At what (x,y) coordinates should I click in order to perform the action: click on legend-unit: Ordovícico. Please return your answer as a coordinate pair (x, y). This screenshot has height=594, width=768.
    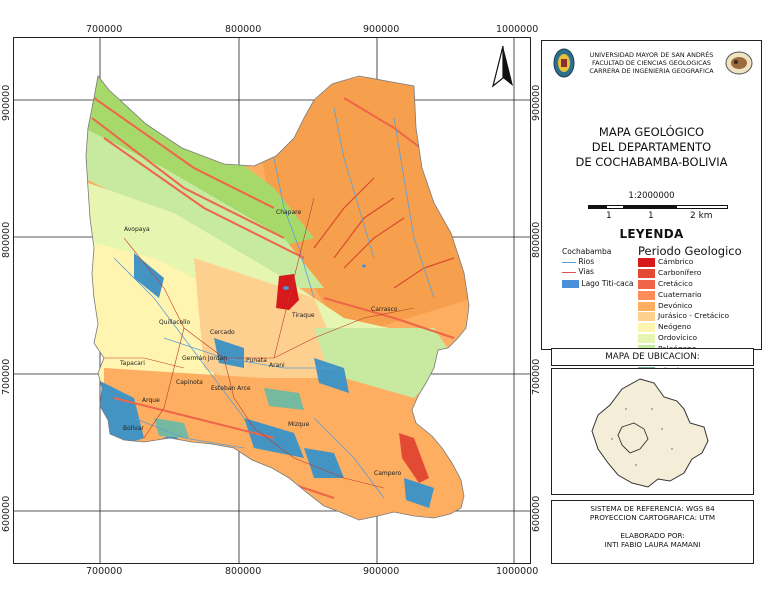
    Looking at the image, I should click on (687, 338).